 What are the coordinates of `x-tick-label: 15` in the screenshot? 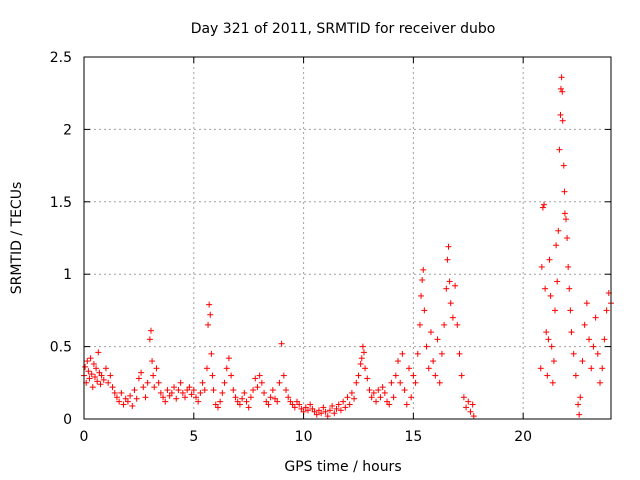 It's located at (413, 437).